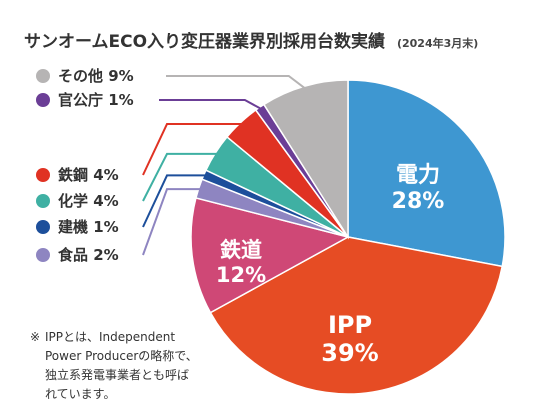  Describe the element at coordinates (437, 43) in the screenshot. I see `chart-subtitle: (2024年3月末)` at that location.